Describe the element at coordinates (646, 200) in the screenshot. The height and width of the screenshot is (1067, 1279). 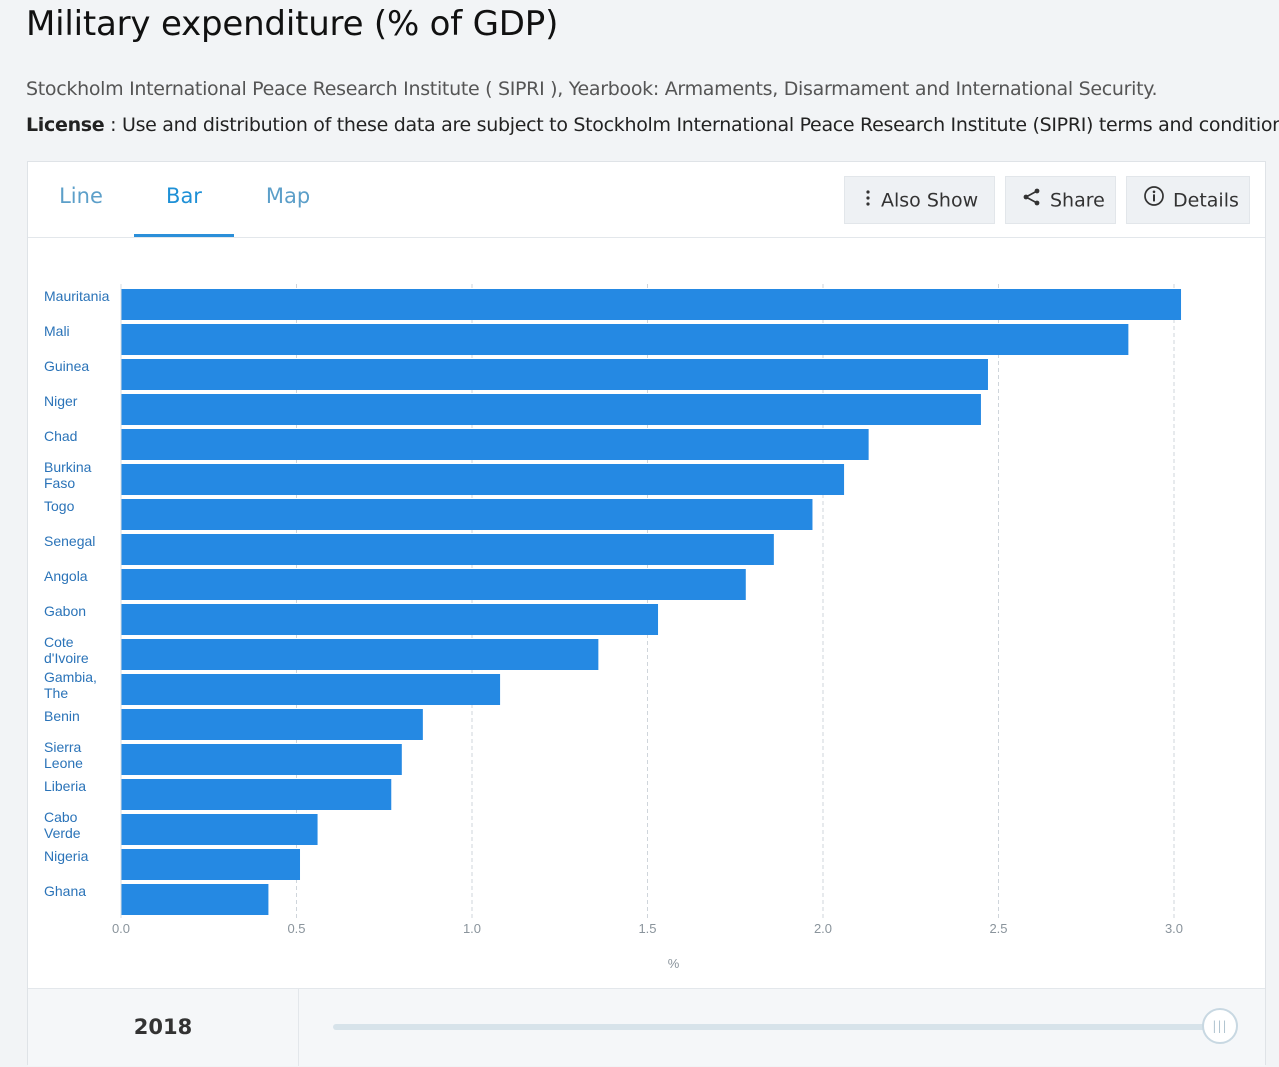
I see `tab-bar: Line Bar Map Also Show Share` at that location.